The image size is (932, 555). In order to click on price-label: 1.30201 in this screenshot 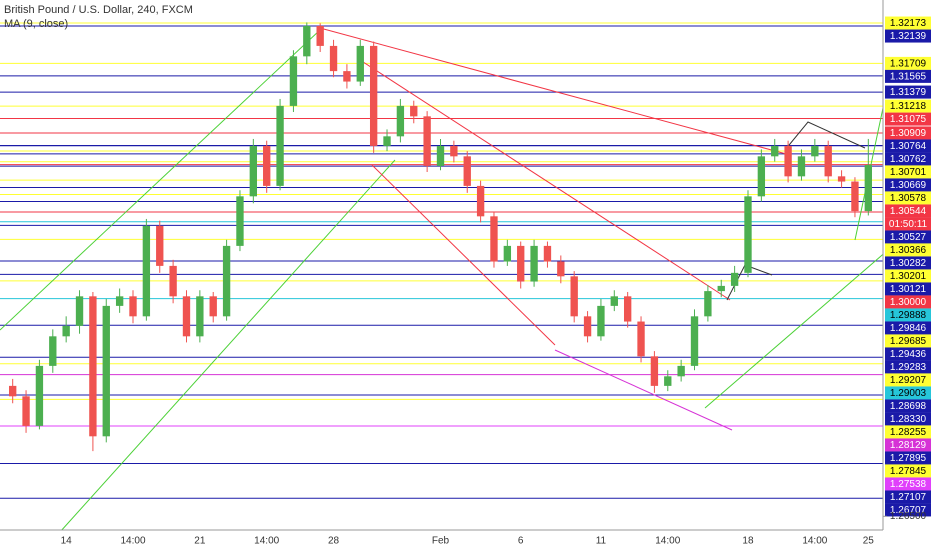, I will do `click(908, 276)`.